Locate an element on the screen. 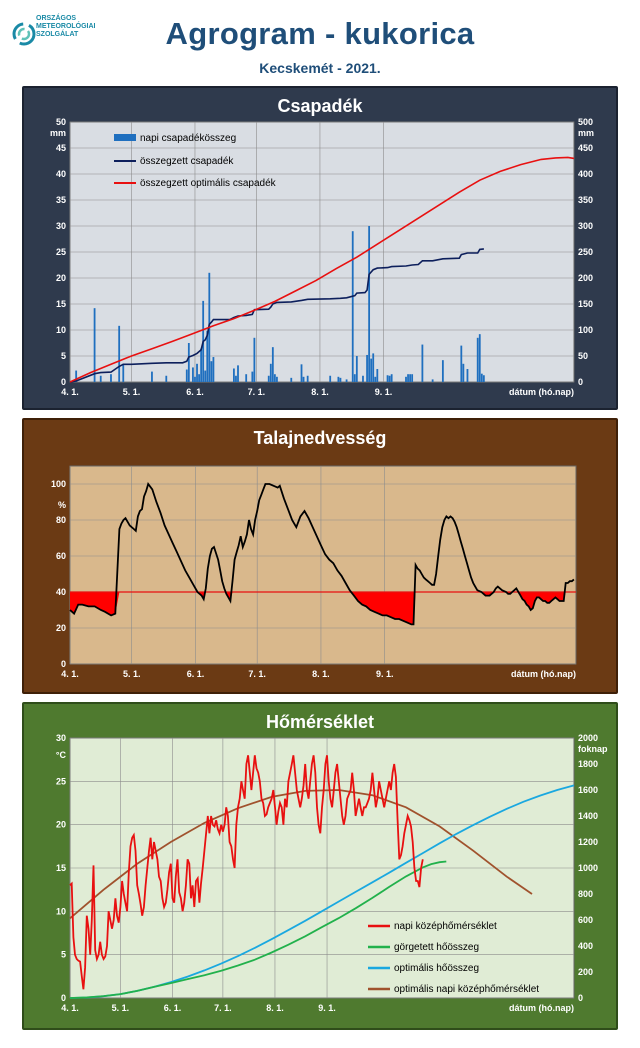  y-axis-label: % is located at coordinates (62, 505).